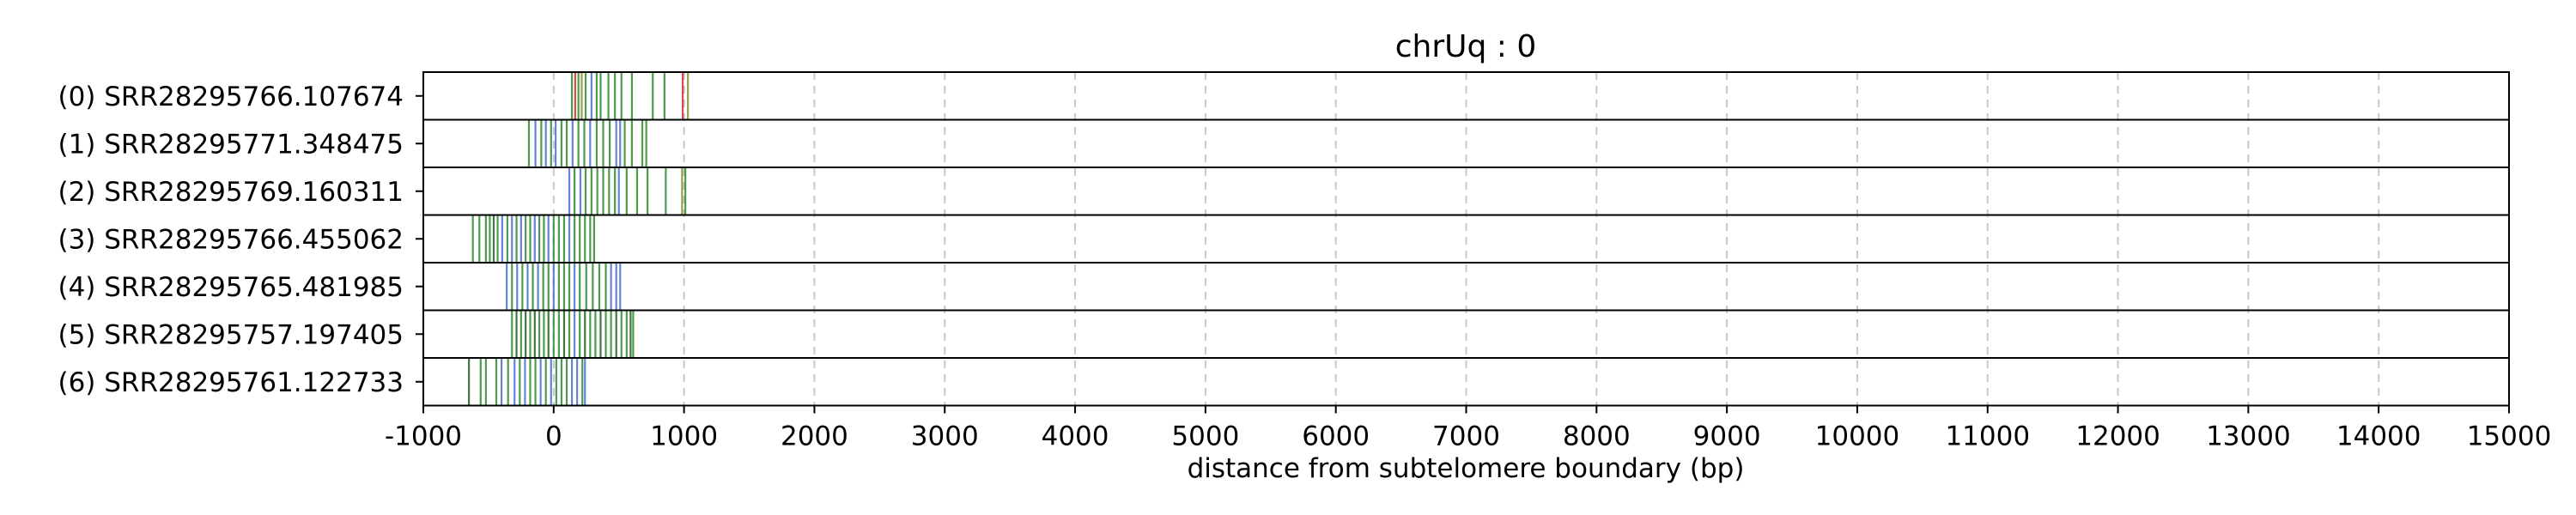 The width and height of the screenshot is (2576, 515). I want to click on x-tick-label: 1000, so click(684, 436).